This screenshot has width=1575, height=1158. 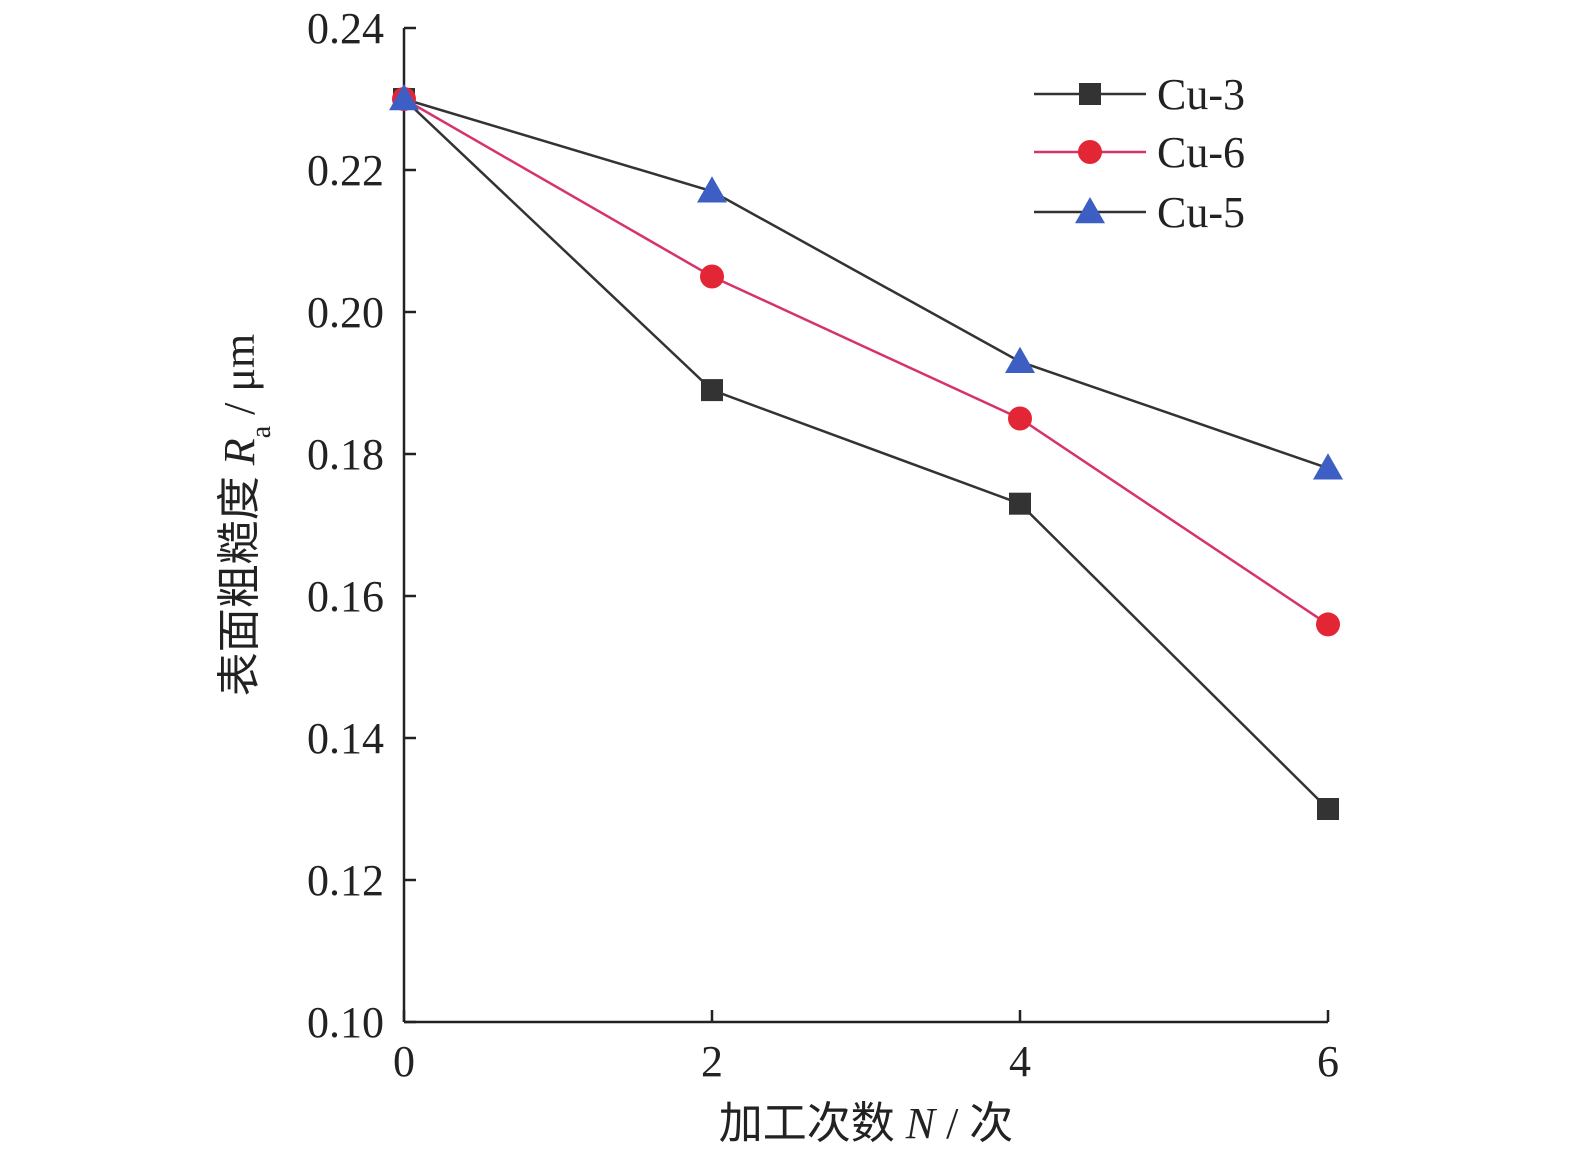 What do you see at coordinates (345, 738) in the screenshot?
I see `y-tick-label: 0.14` at bounding box center [345, 738].